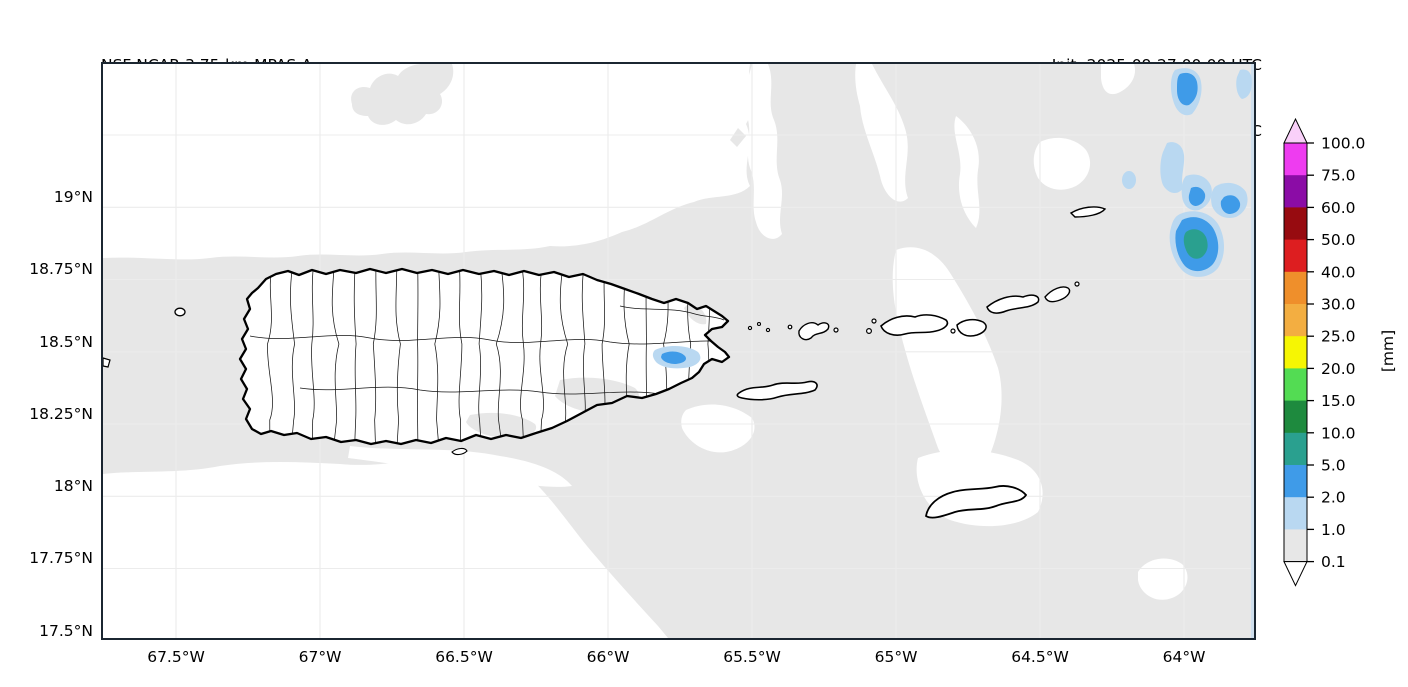 The width and height of the screenshot is (1408, 687). Describe the element at coordinates (1088, 212) in the screenshot. I see `anegada-island` at that location.